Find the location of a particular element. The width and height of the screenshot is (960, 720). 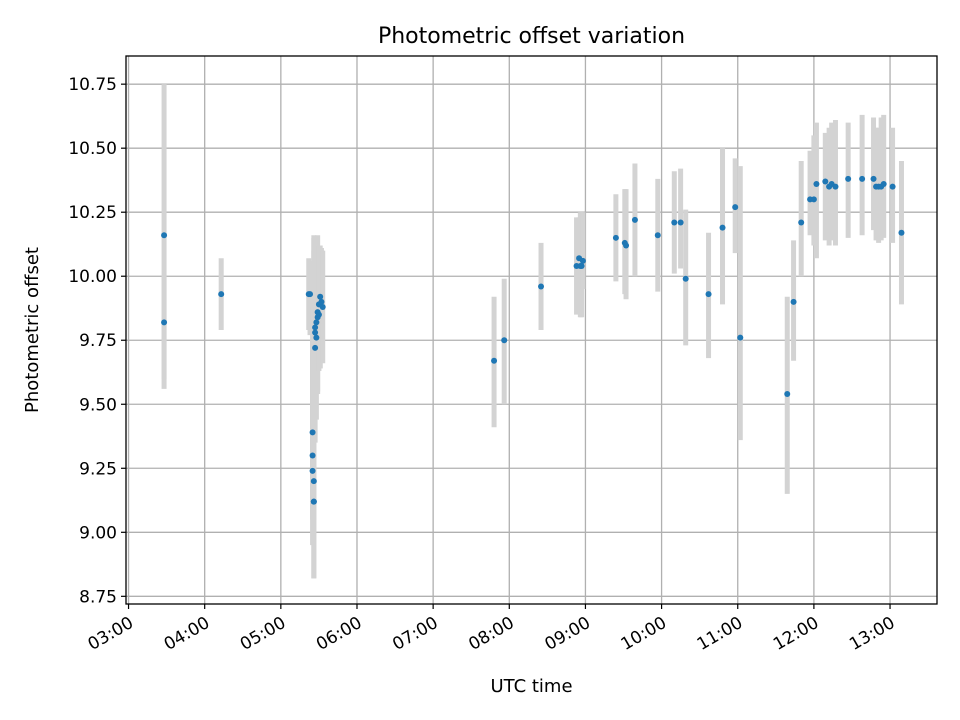

y-axis-label: Photometric offset is located at coordinates (32, 330).